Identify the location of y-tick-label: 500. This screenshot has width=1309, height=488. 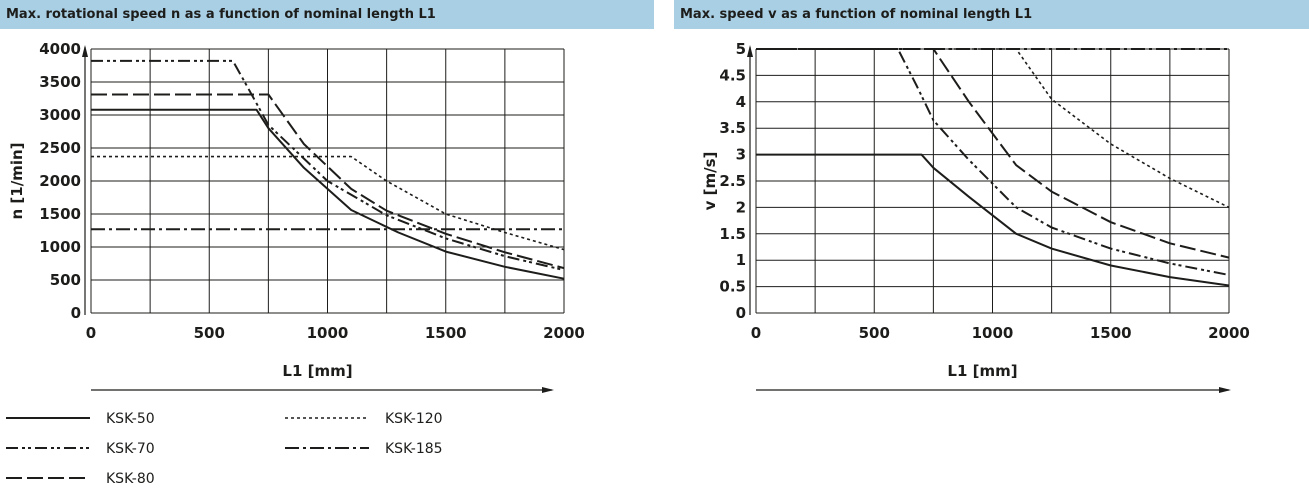
(65, 280).